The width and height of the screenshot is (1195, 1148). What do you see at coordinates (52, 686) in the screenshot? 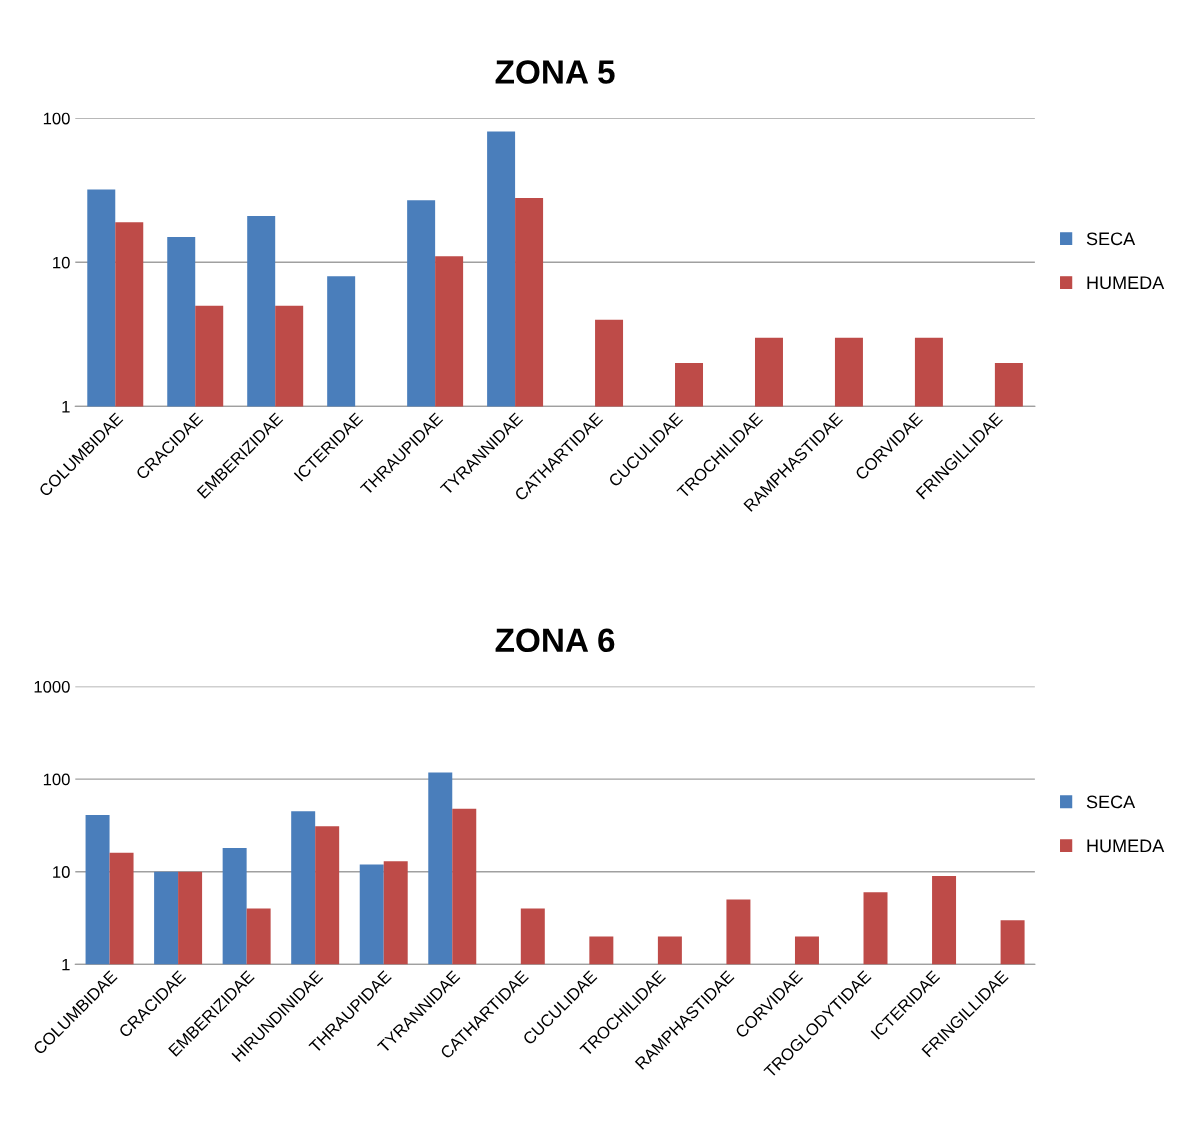
I see `y-tick-label: 1000` at bounding box center [52, 686].